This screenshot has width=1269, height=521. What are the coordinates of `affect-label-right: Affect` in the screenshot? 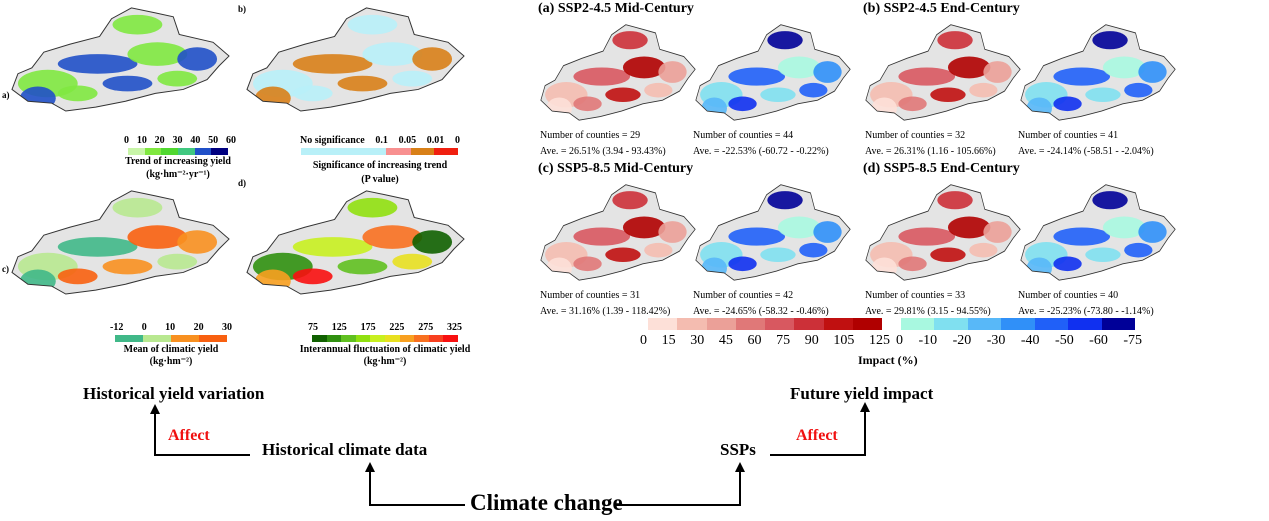 It's located at (817, 435).